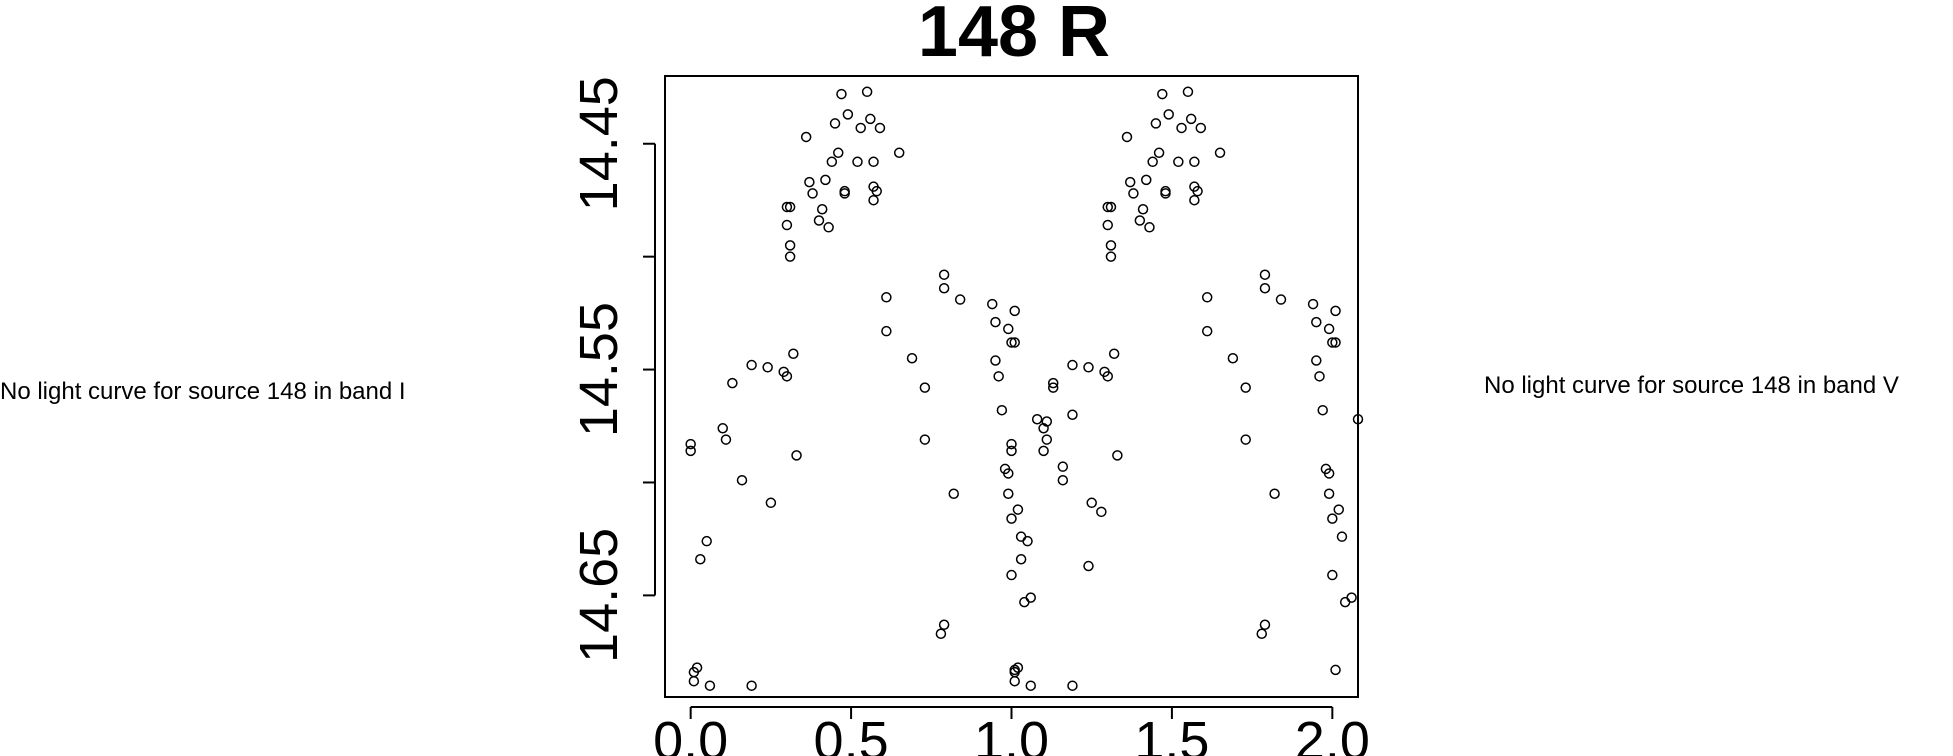 The height and width of the screenshot is (756, 1953). Describe the element at coordinates (203, 391) in the screenshot. I see `left-note: No light curve for source 148 in band I` at that location.